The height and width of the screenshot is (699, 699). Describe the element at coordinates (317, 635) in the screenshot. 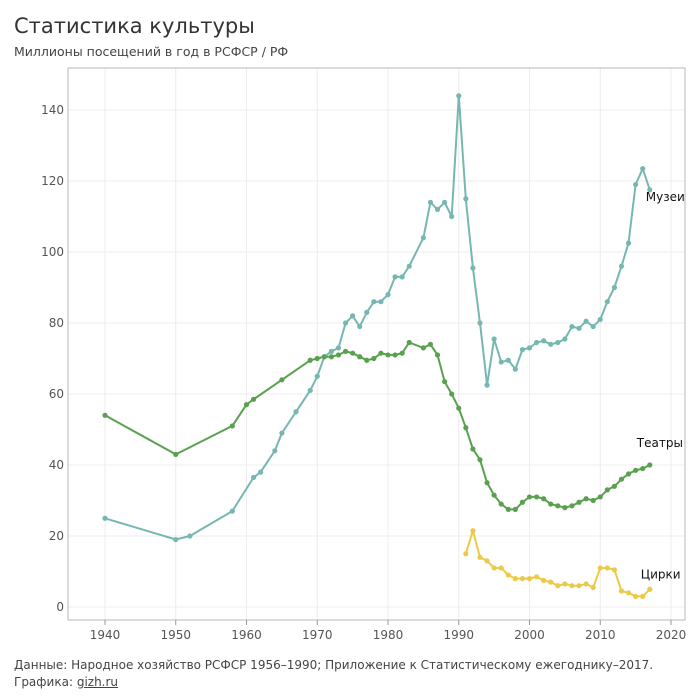

I see `x-tick-label: 1970` at that location.